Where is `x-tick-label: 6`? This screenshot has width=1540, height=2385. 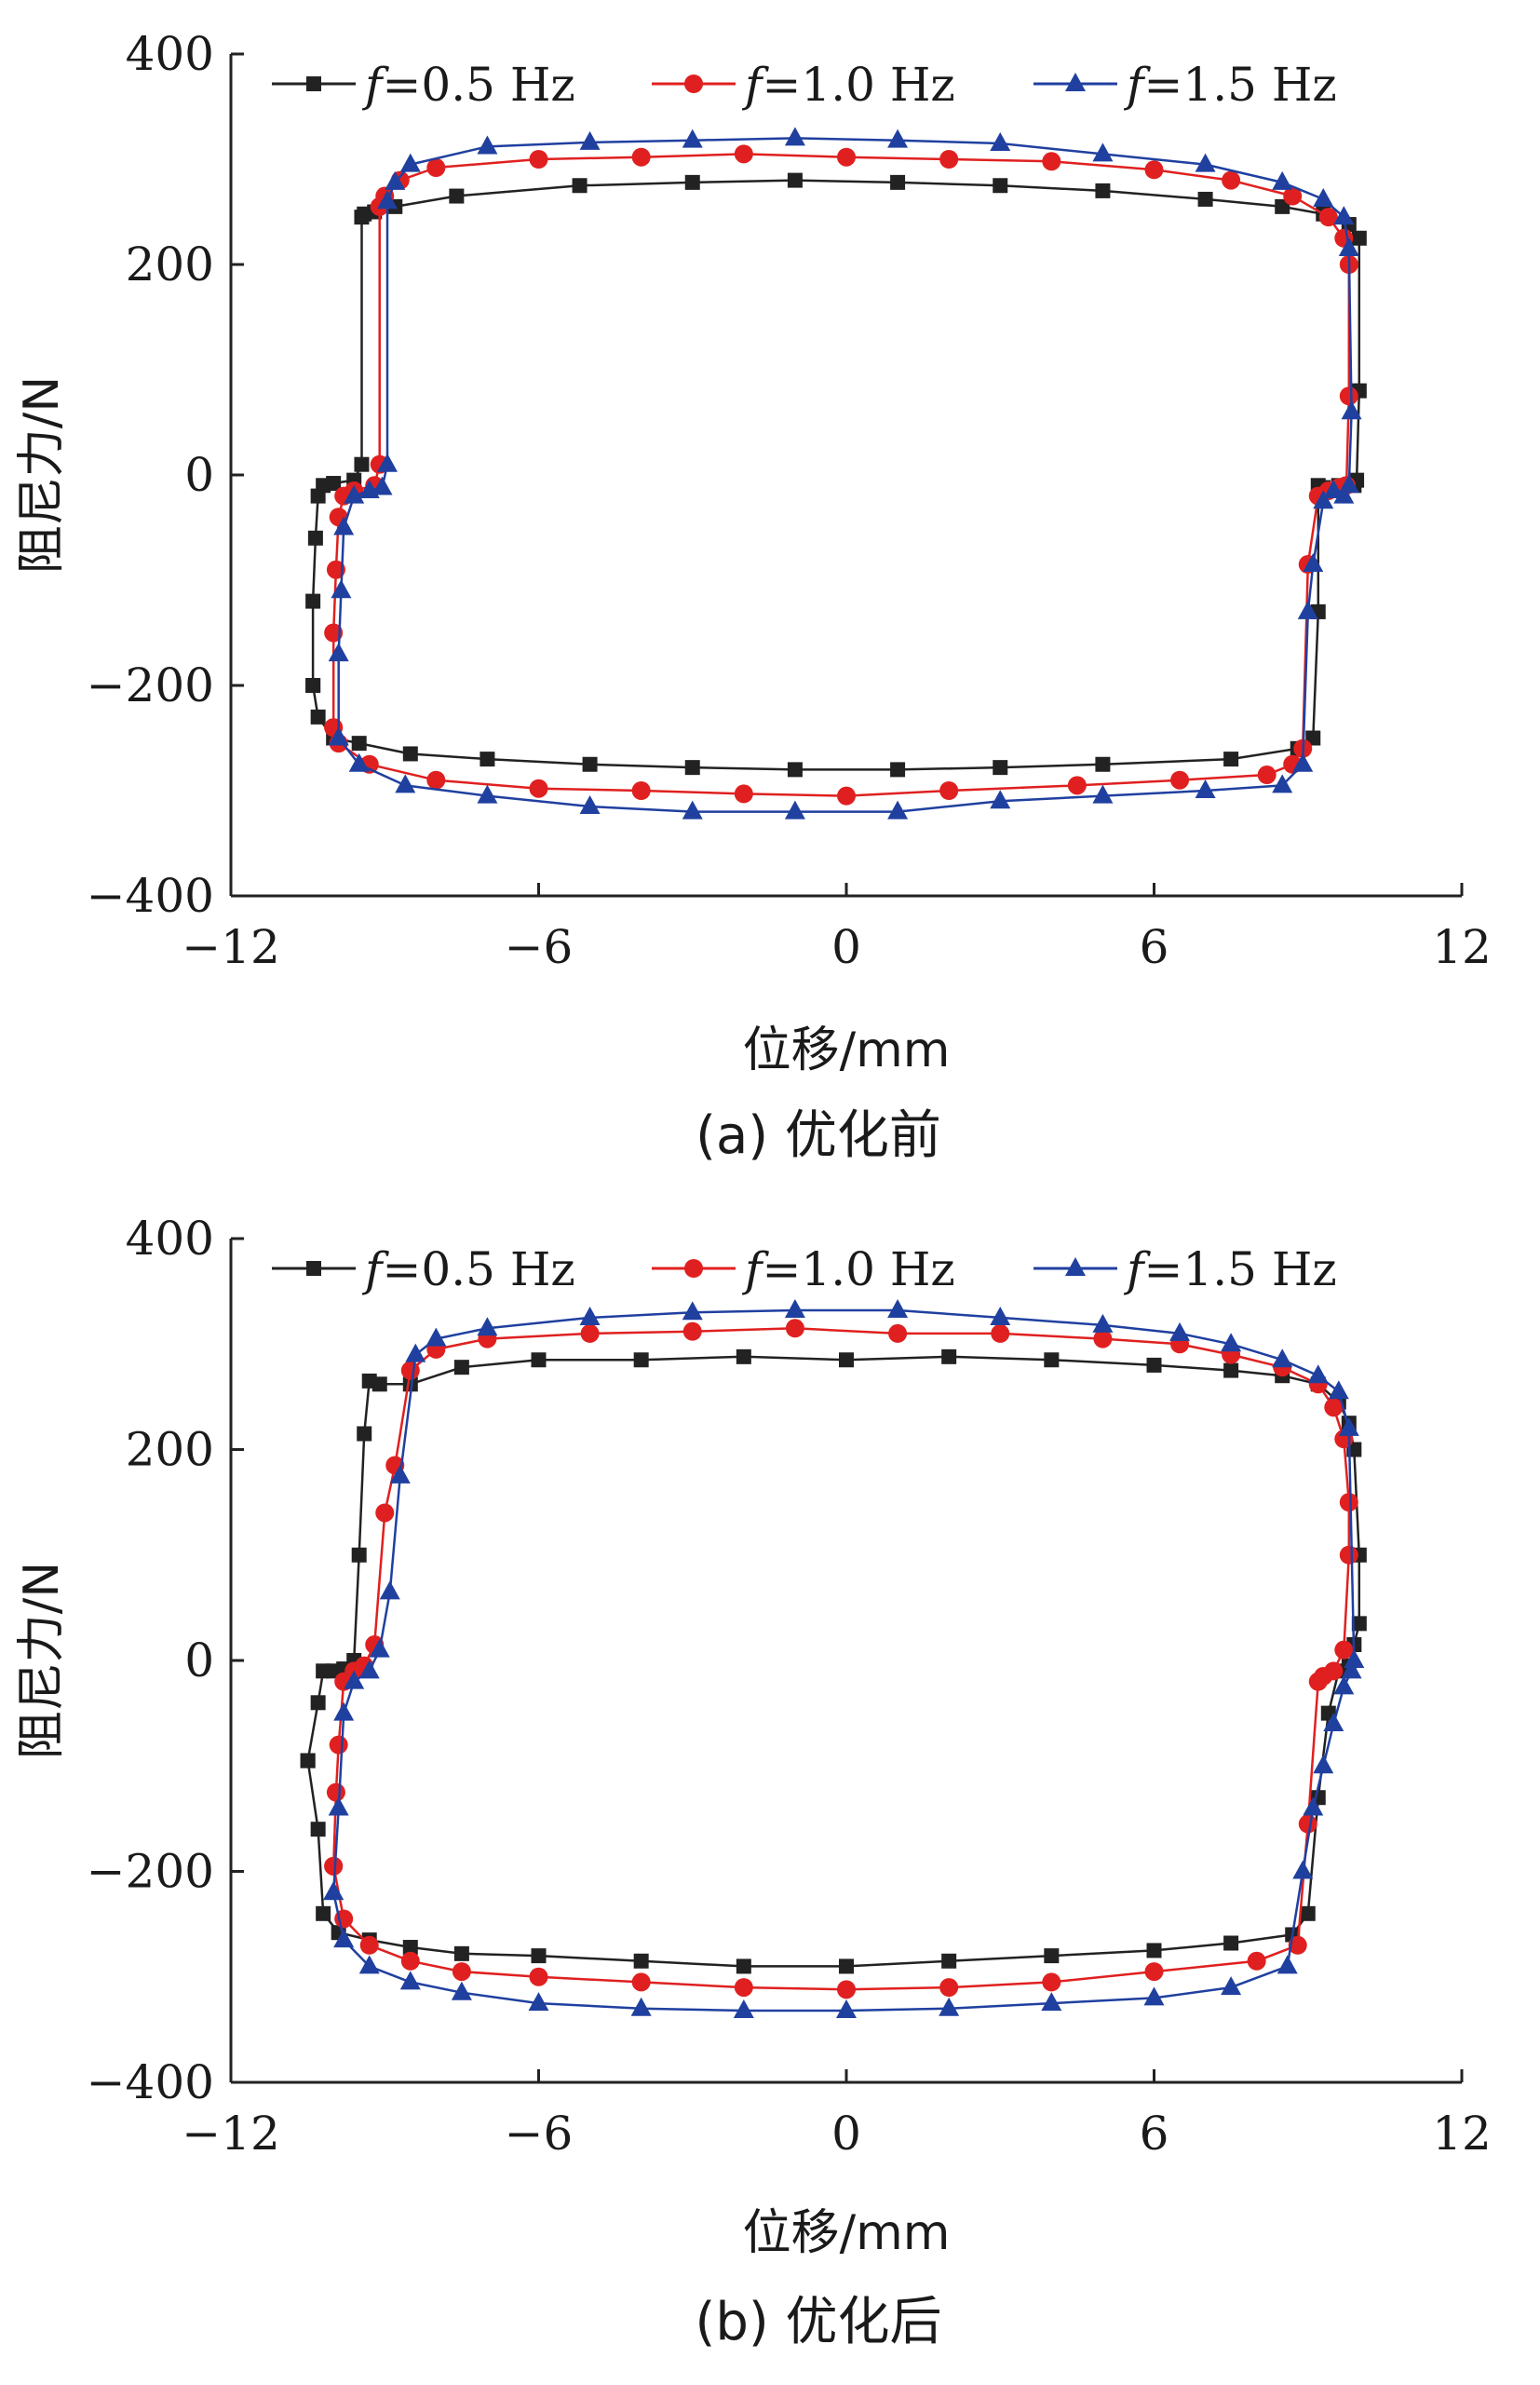 x-tick-label: 6 is located at coordinates (1154, 2134).